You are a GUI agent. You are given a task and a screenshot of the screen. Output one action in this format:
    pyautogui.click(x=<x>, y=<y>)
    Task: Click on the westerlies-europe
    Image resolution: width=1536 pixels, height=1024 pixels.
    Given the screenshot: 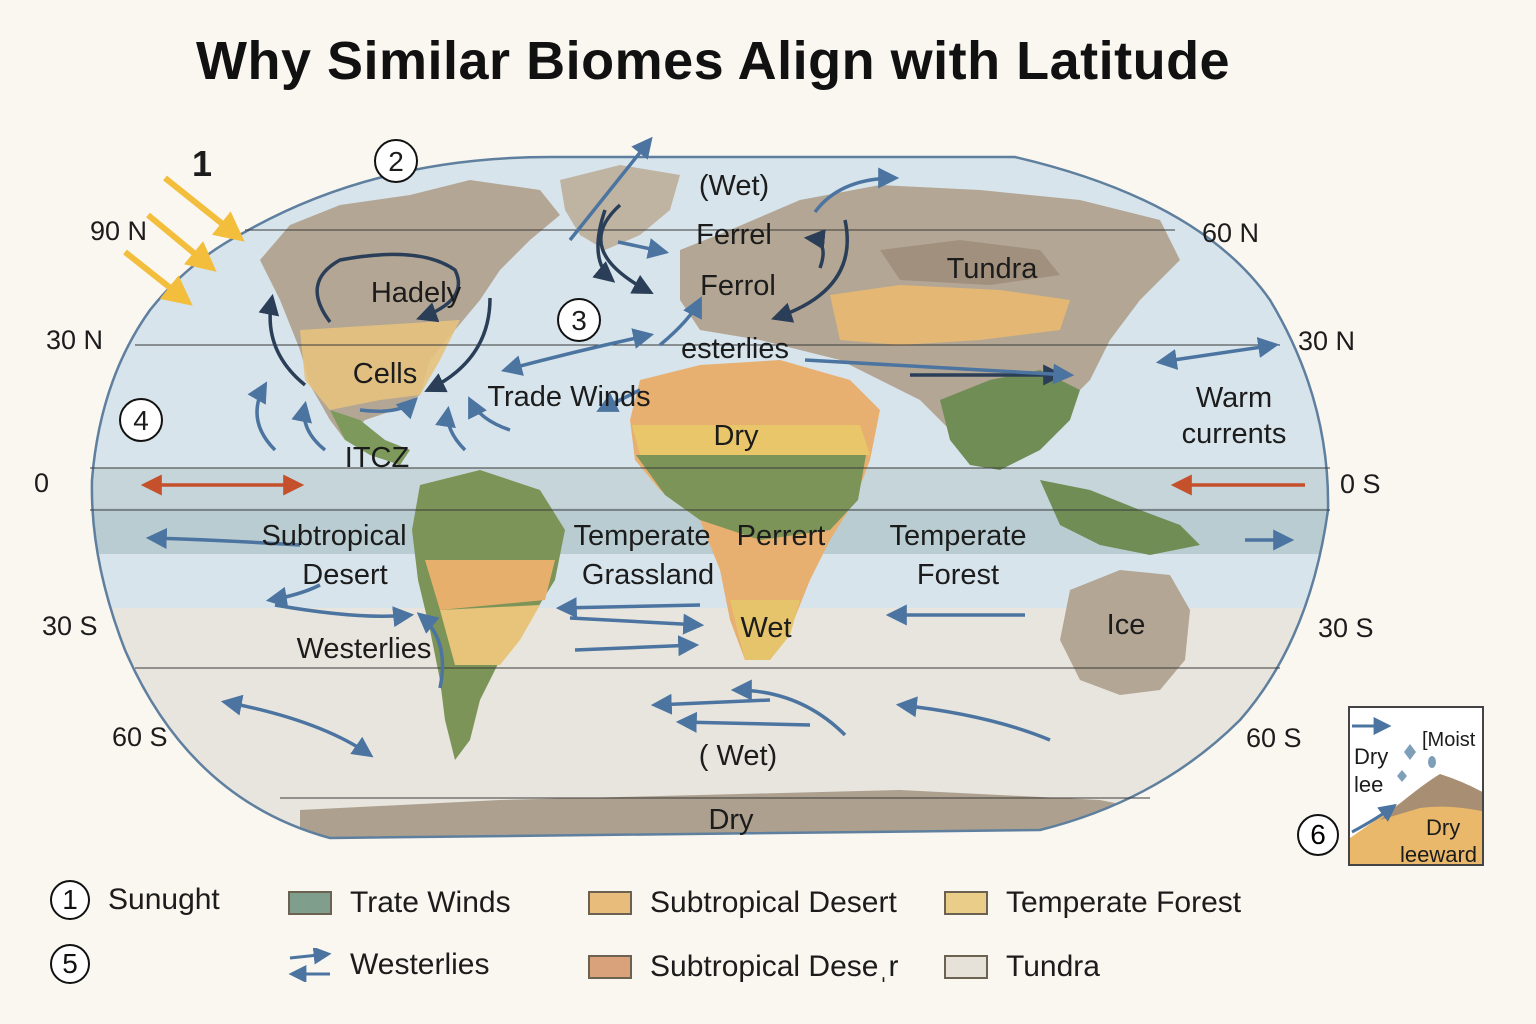 What is the action you would take?
    pyautogui.click(x=643, y=248)
    